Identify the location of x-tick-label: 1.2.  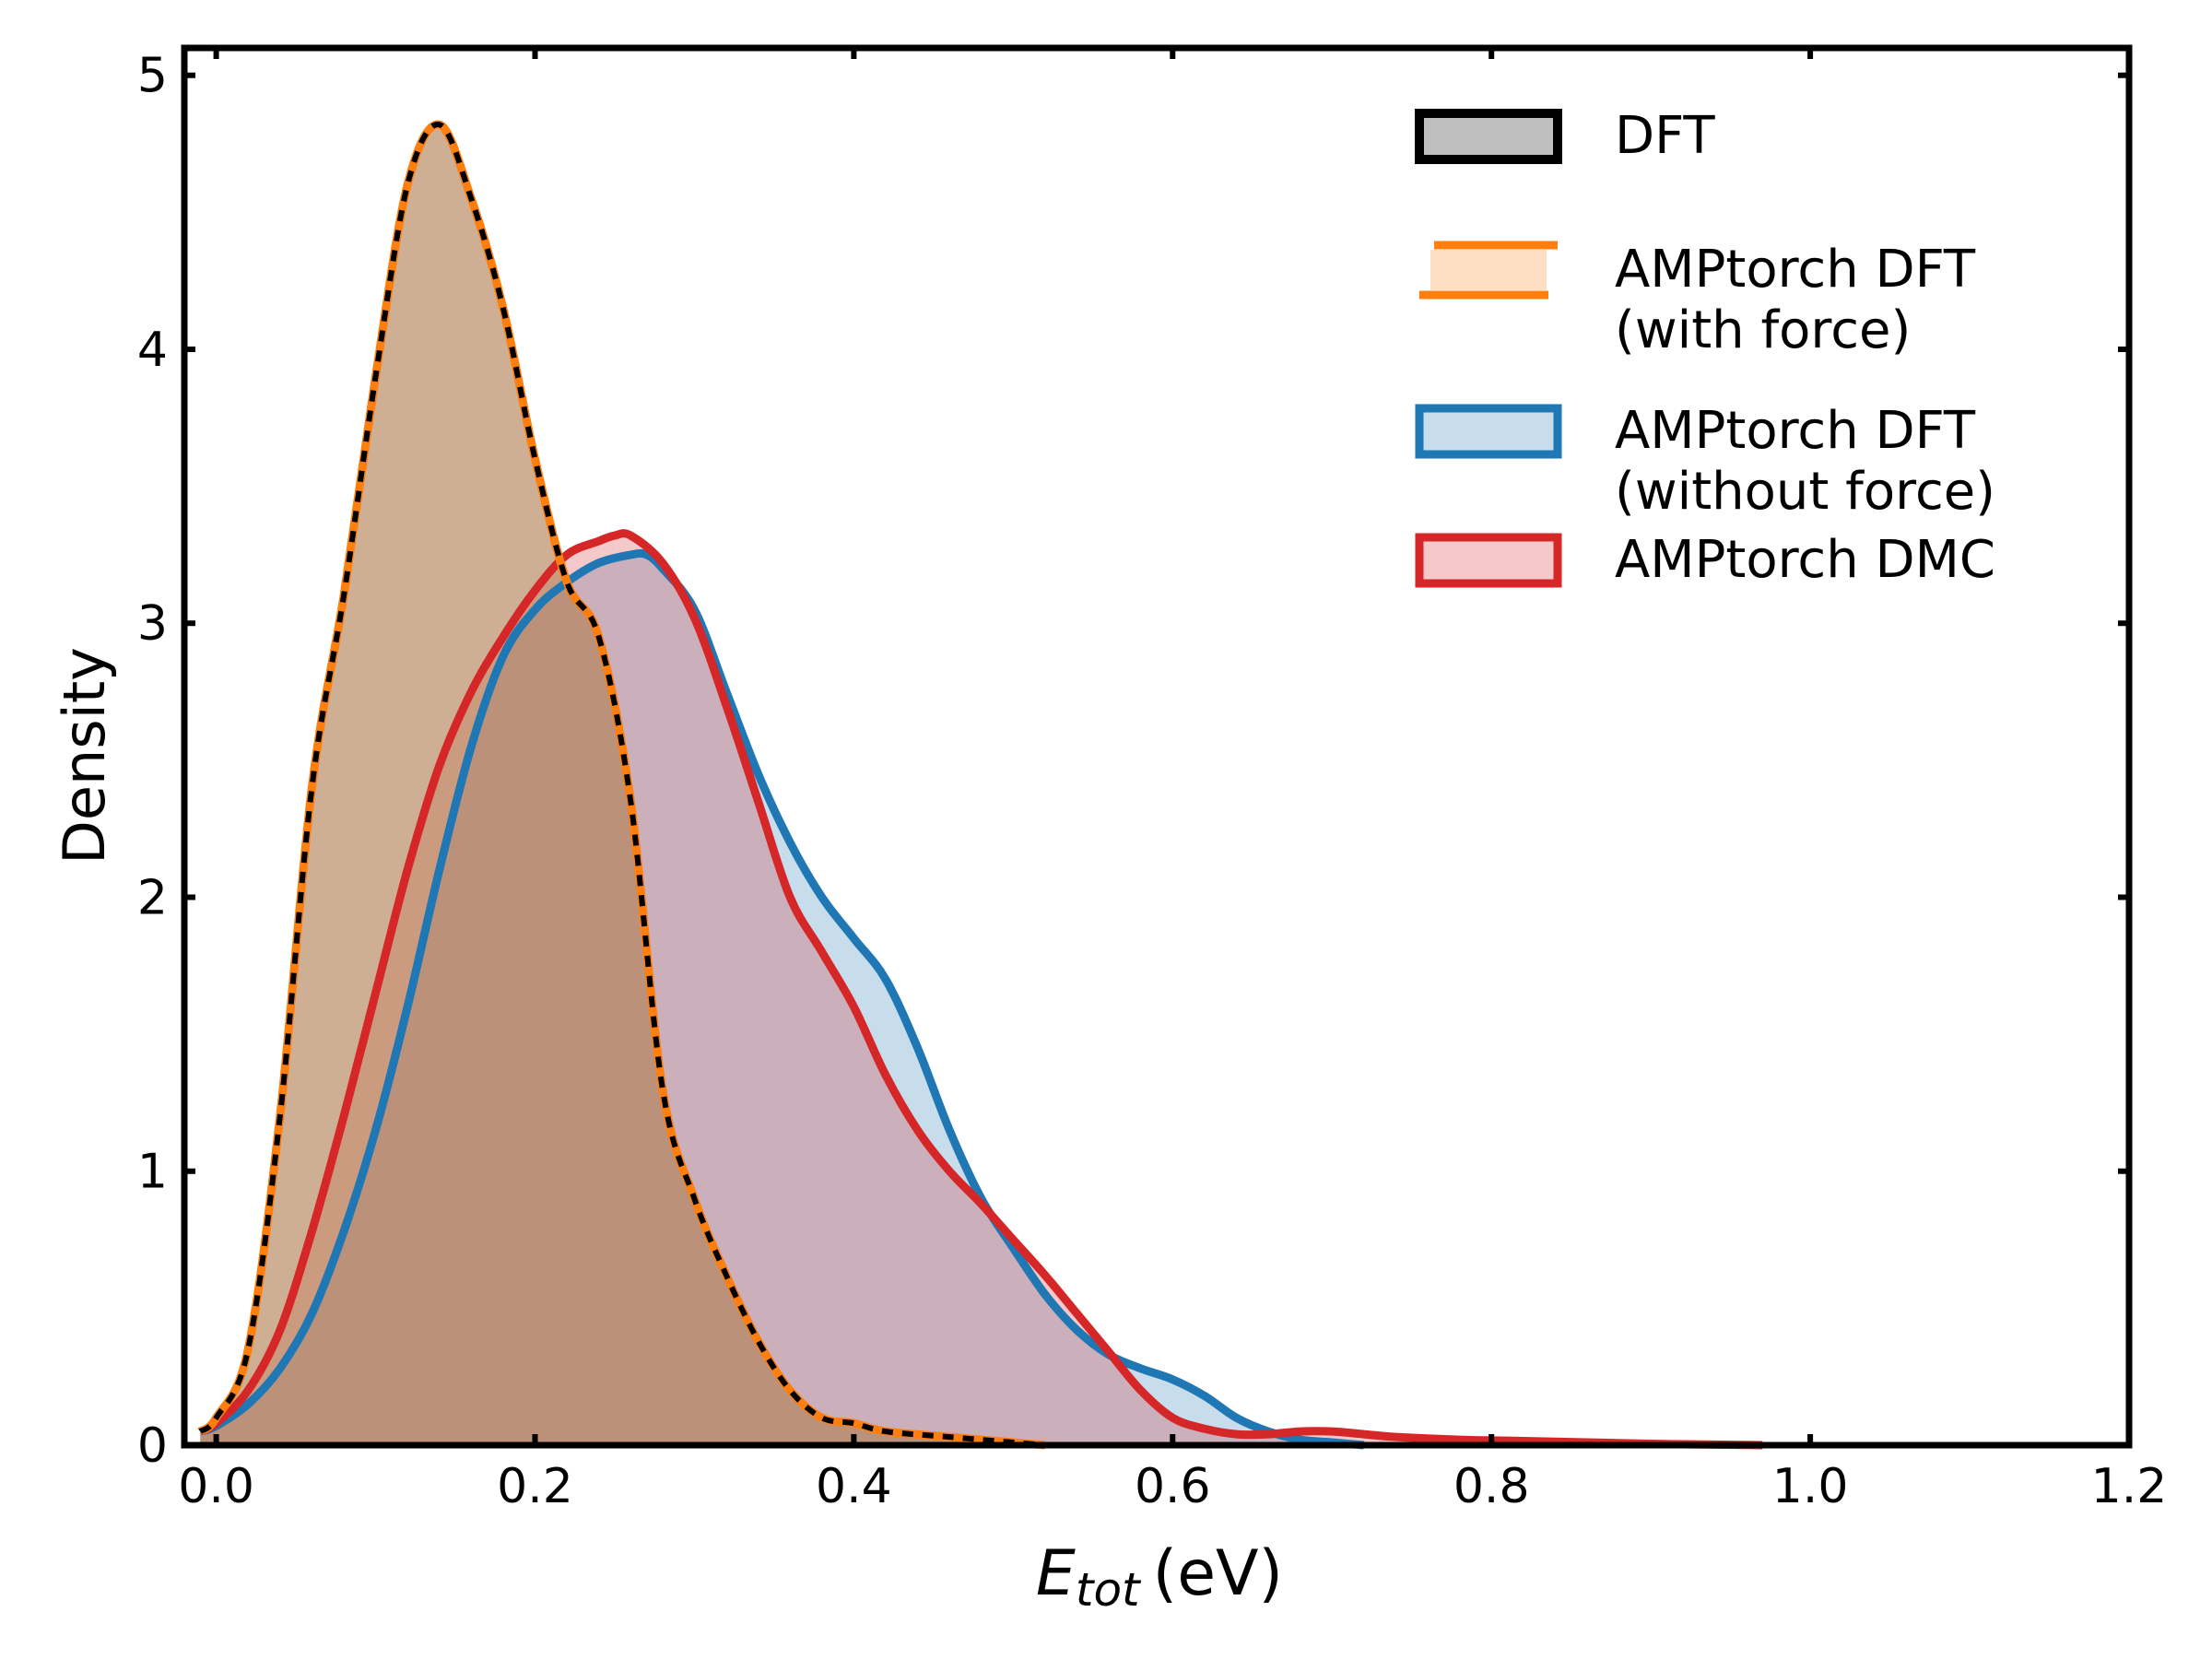
(2129, 1486).